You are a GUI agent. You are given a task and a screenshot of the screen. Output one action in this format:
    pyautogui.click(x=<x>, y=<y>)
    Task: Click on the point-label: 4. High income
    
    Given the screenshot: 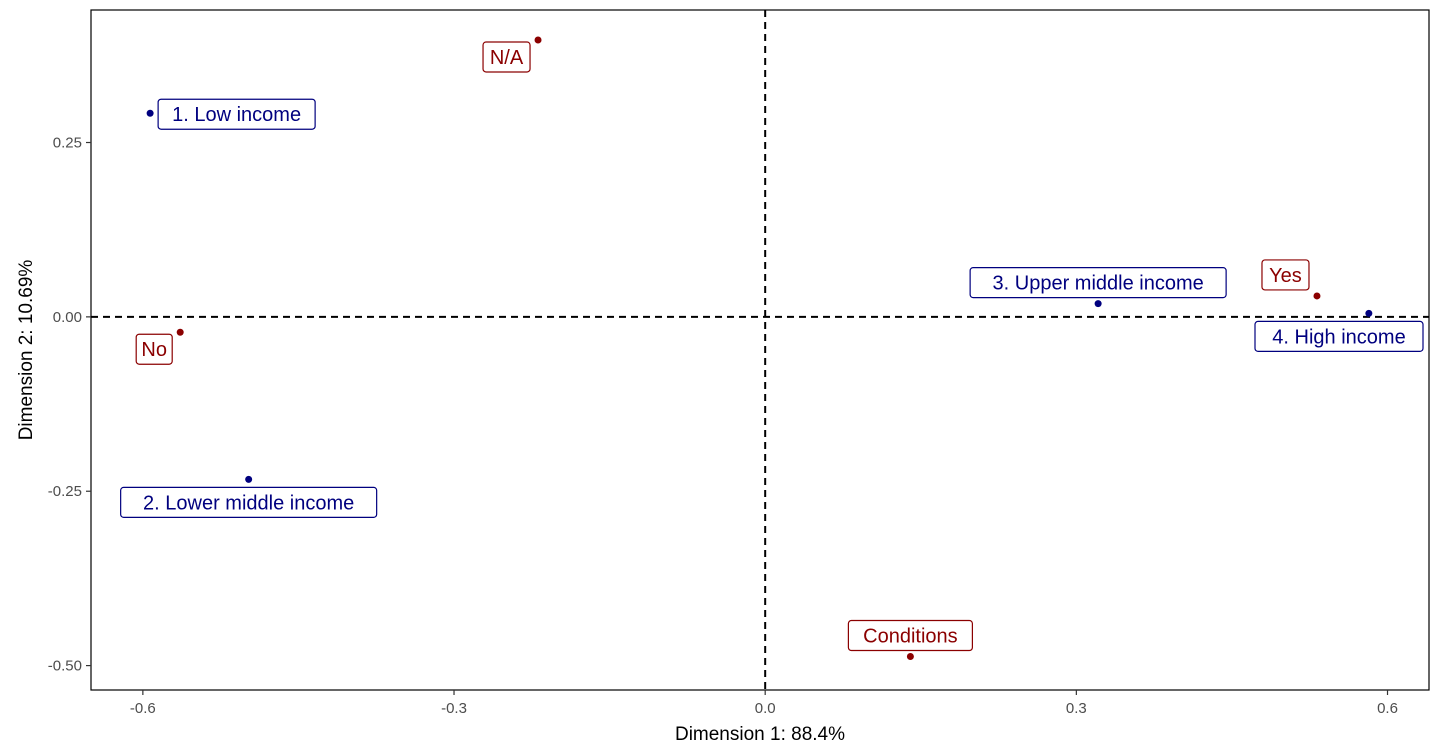 What is the action you would take?
    pyautogui.click(x=1339, y=336)
    